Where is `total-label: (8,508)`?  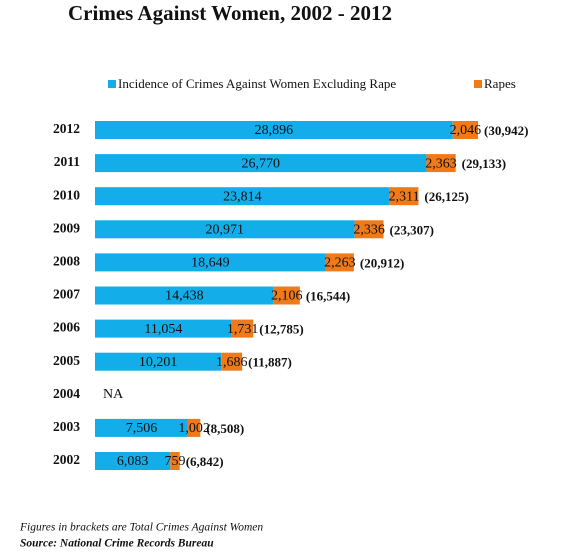
total-label: (8,508) is located at coordinates (225, 428).